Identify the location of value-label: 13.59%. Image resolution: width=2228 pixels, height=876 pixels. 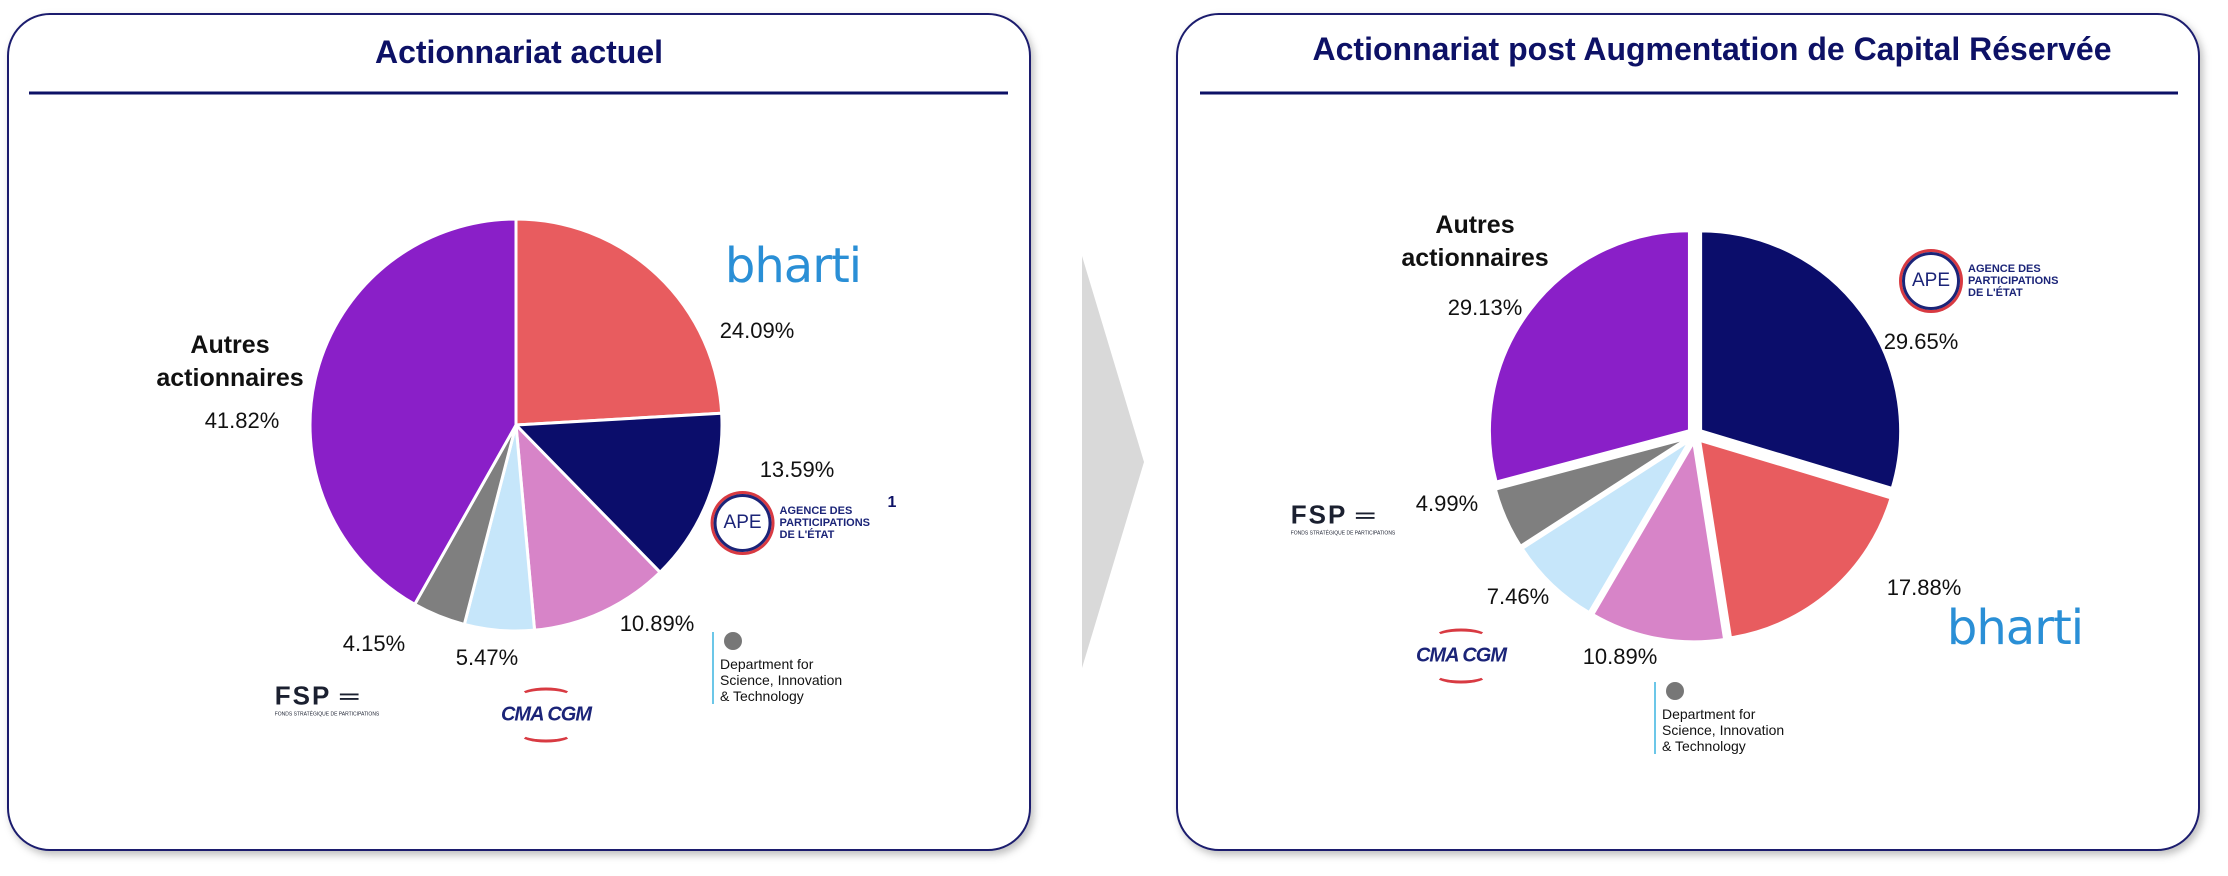
(797, 469).